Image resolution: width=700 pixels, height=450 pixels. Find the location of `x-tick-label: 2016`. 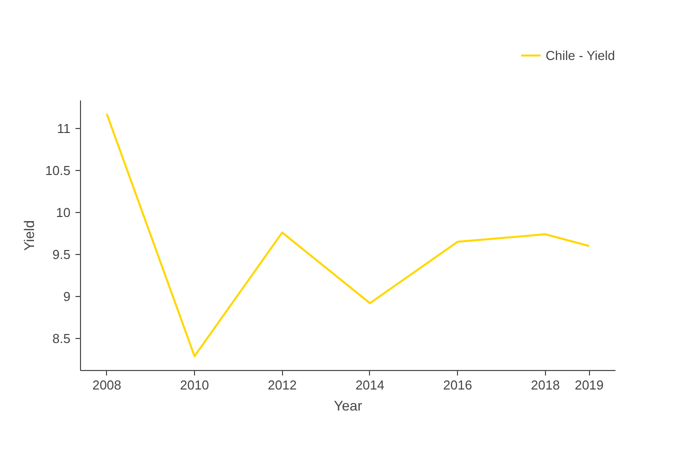

x-tick-label: 2016 is located at coordinates (457, 385).